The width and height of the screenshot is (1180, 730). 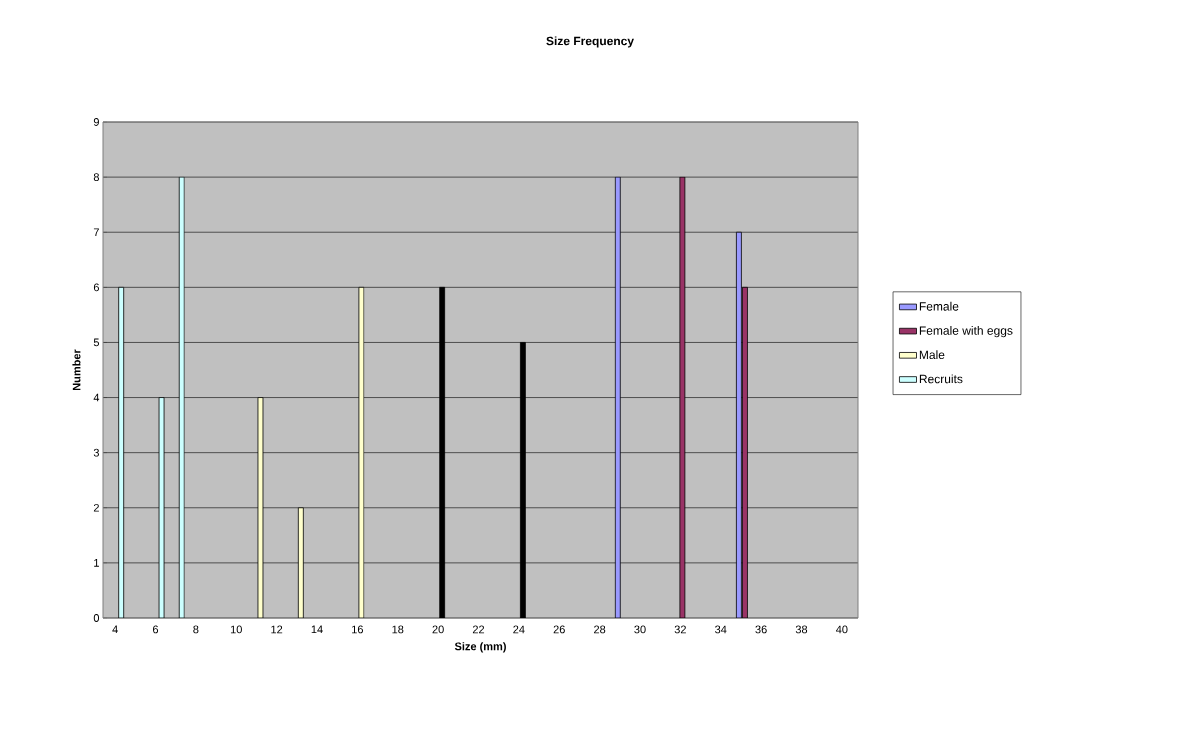 I want to click on chart-title: Size Frequency, so click(x=590, y=42).